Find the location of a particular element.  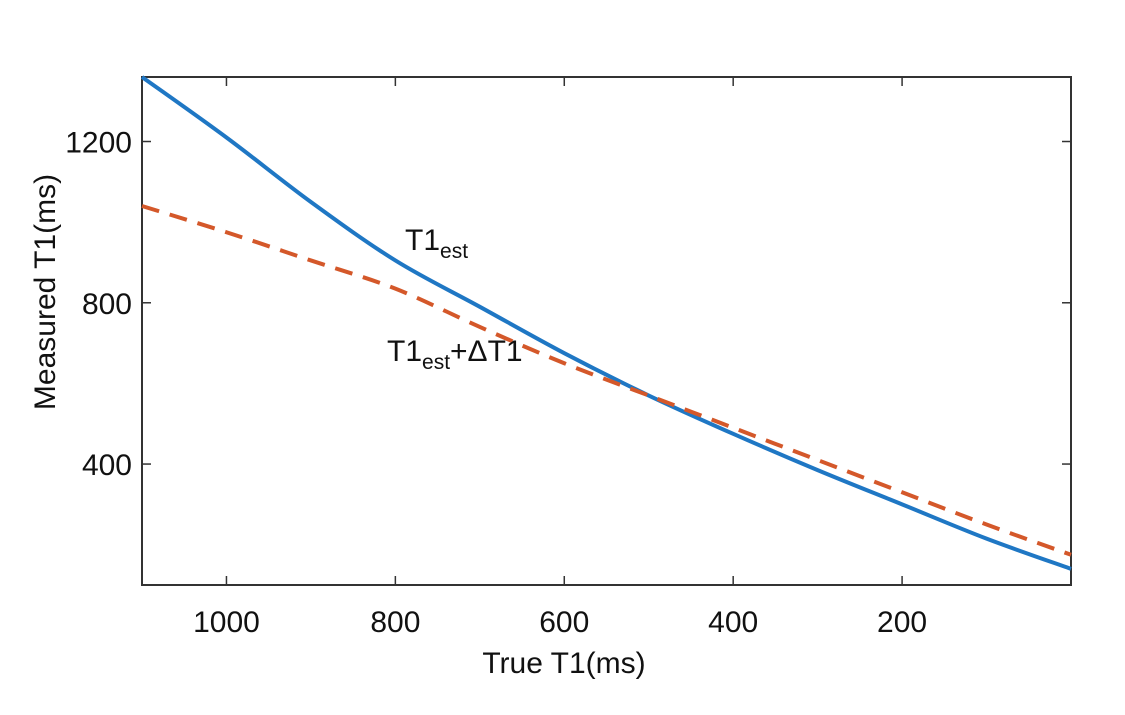

y-axis-label: Measured T1(ms) is located at coordinates (45, 292).